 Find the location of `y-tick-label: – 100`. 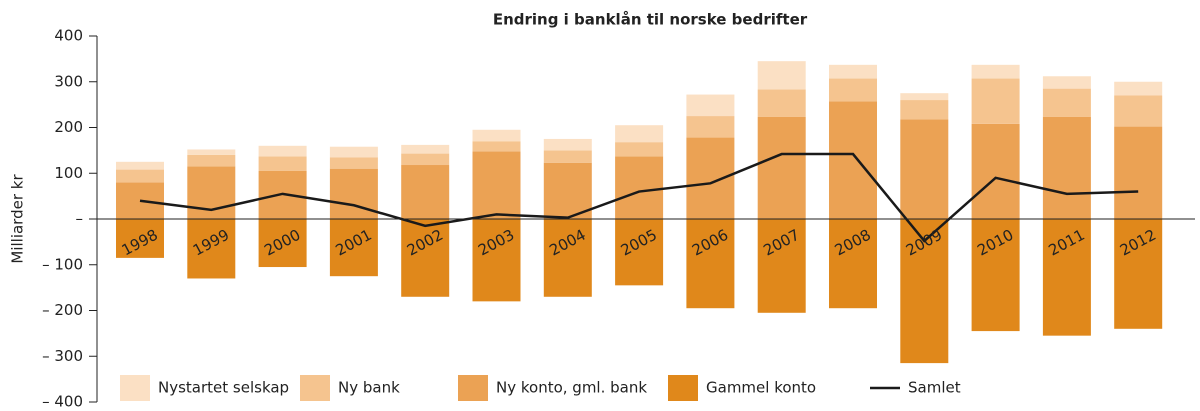

y-tick-label: – 100 is located at coordinates (62, 264).